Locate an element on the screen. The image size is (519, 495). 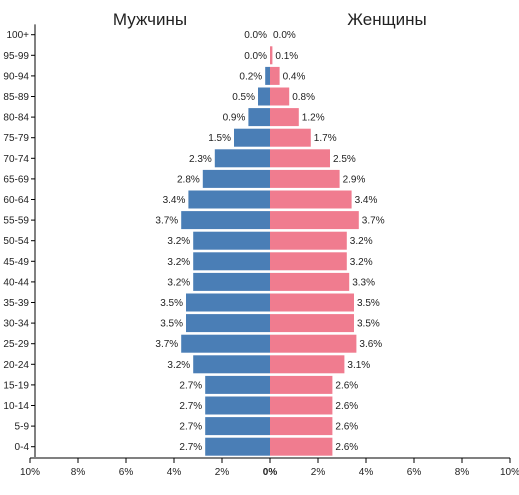
x-tick-label-1: 8% is located at coordinates (78, 472).